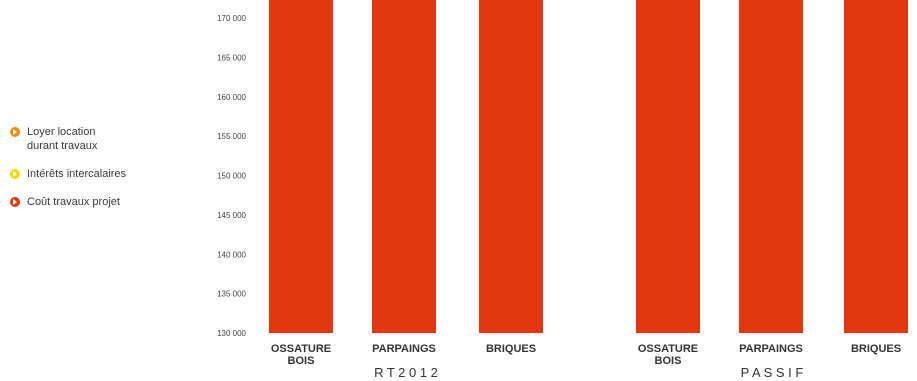 The image size is (917, 381). I want to click on y-tick-label: 160 000, so click(231, 97).